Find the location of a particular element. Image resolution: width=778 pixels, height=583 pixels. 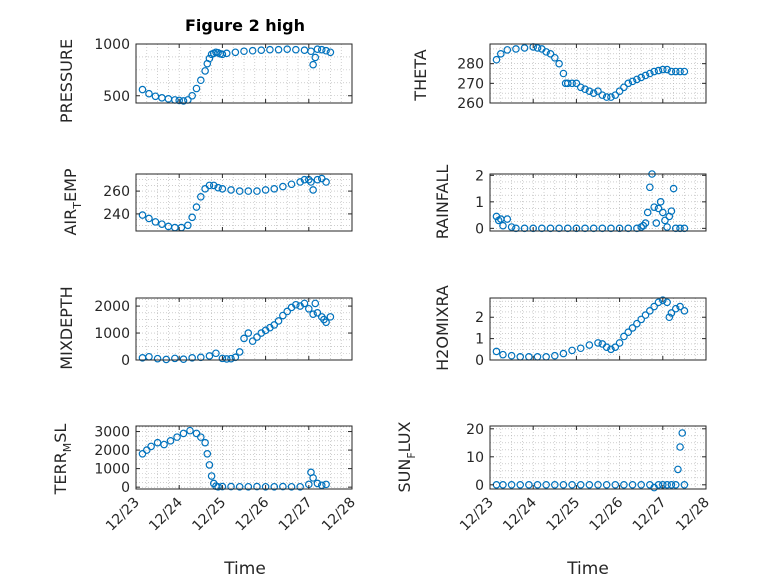

terr-msl-axes-box is located at coordinates (244, 457).